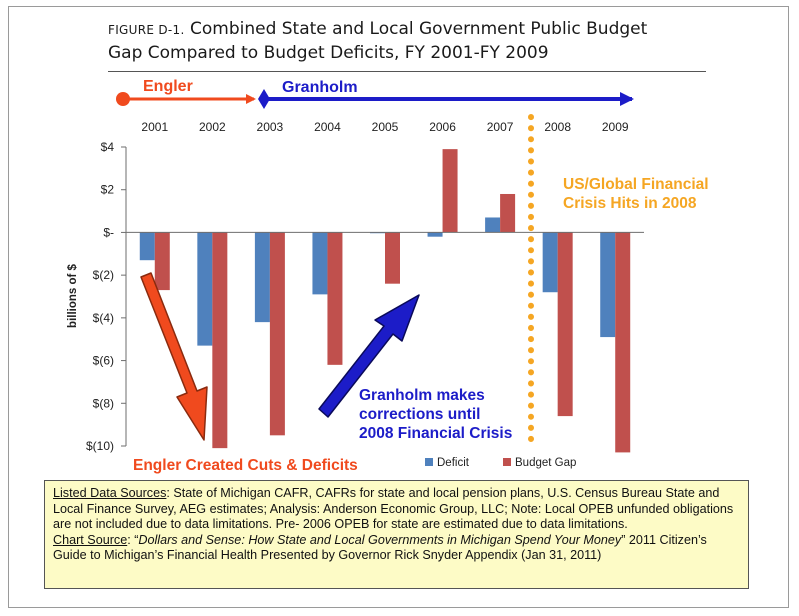 This screenshot has height=616, width=799. I want to click on budget-gap-bar-2006, so click(450, 191).